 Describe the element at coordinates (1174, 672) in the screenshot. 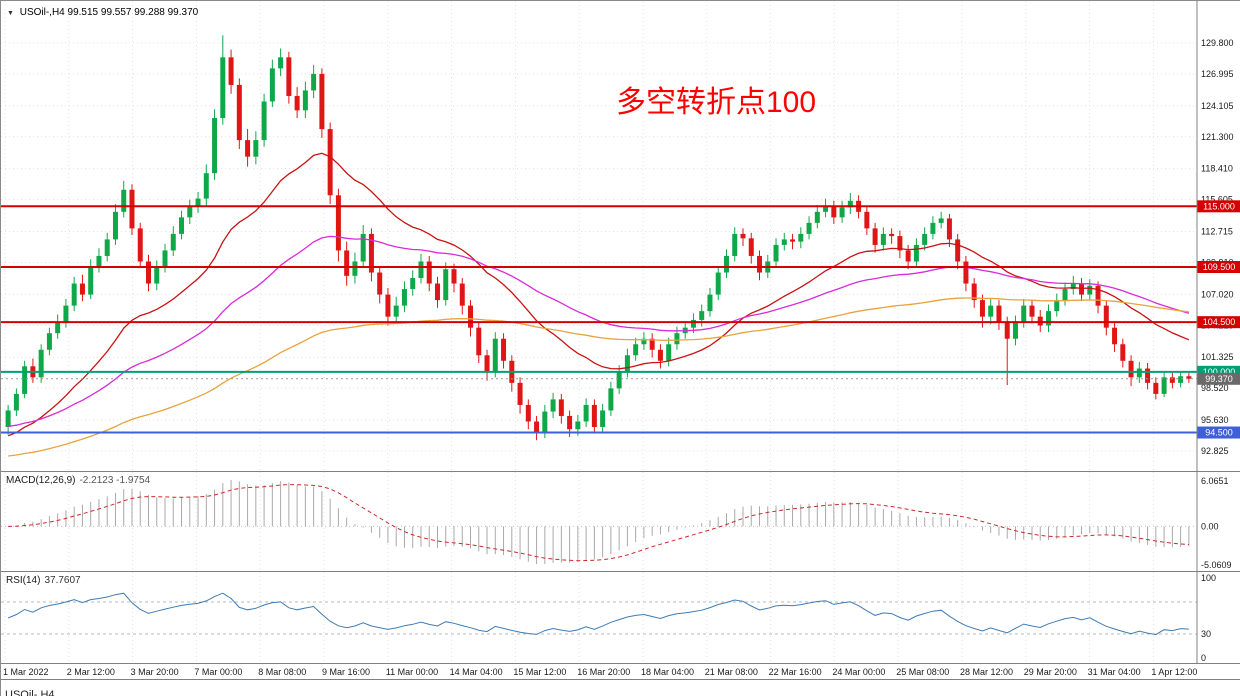

I see `time-label: 1 Apr 12:00` at that location.